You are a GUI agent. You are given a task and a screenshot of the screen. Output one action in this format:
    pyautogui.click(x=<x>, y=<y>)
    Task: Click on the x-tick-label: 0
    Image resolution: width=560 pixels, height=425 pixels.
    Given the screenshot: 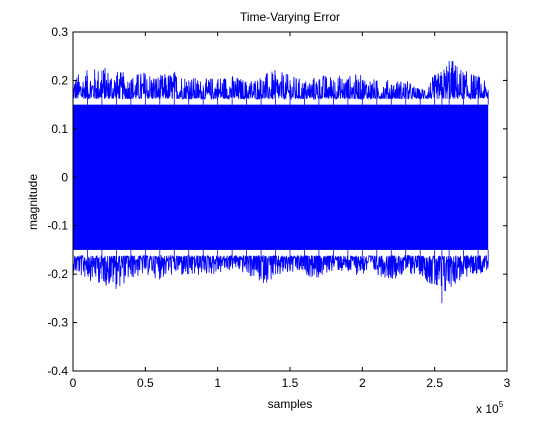 What is the action you would take?
    pyautogui.click(x=73, y=383)
    